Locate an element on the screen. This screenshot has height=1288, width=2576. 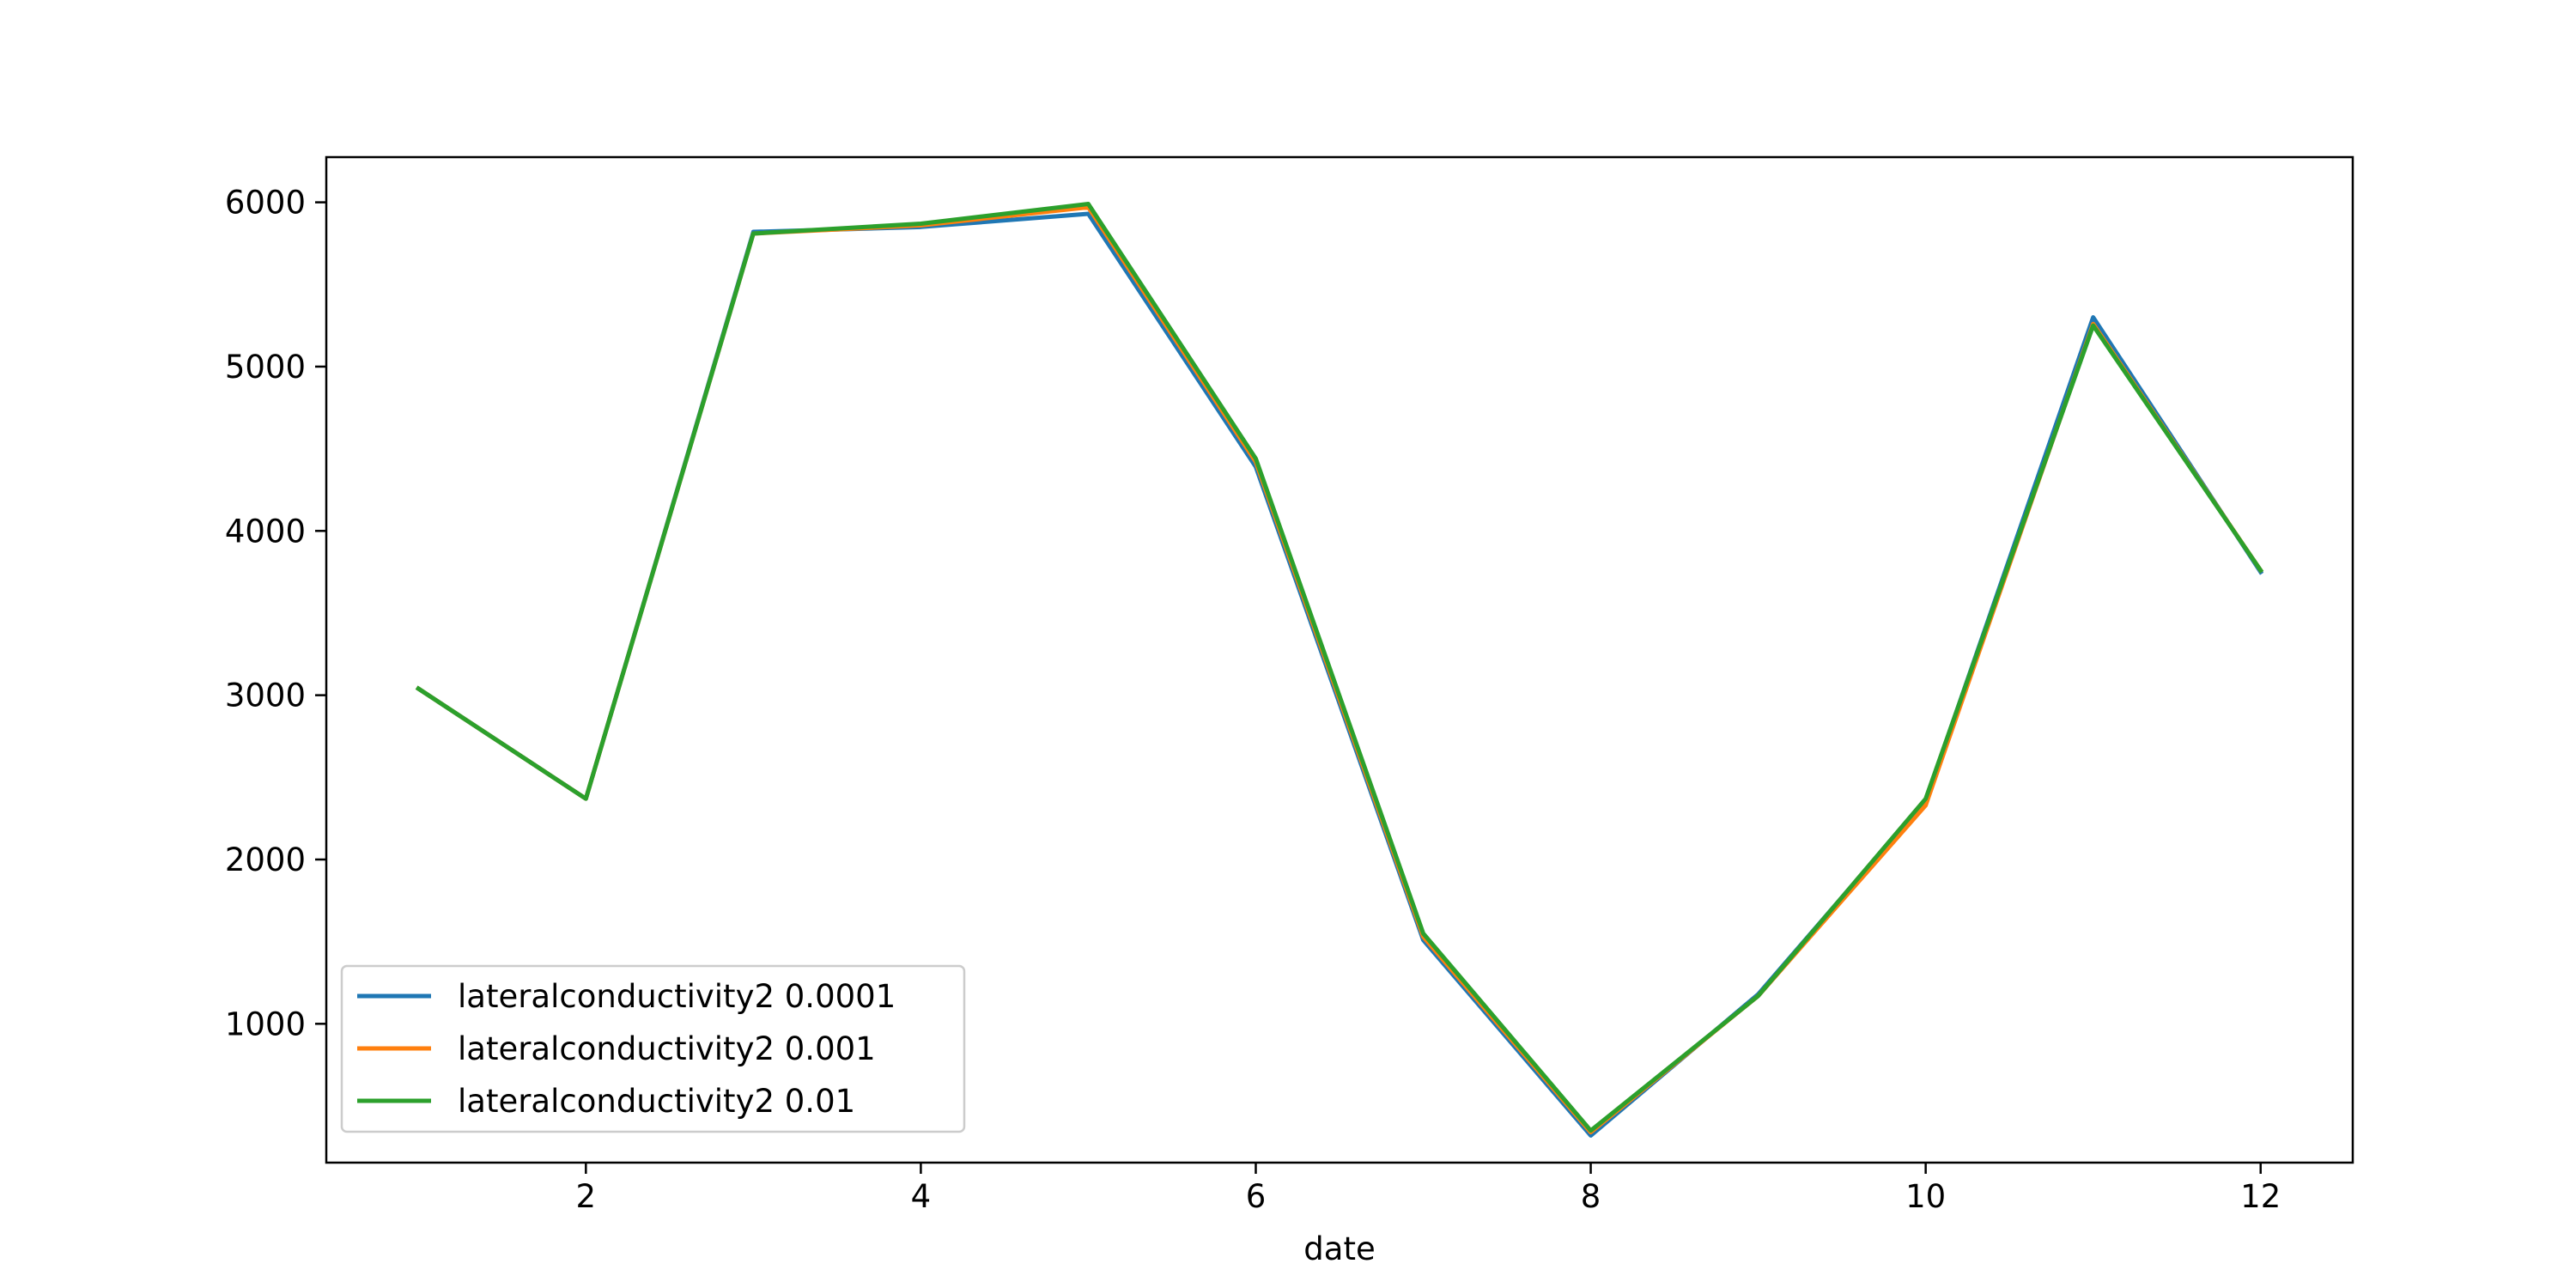
legend-box is located at coordinates (653, 1049).